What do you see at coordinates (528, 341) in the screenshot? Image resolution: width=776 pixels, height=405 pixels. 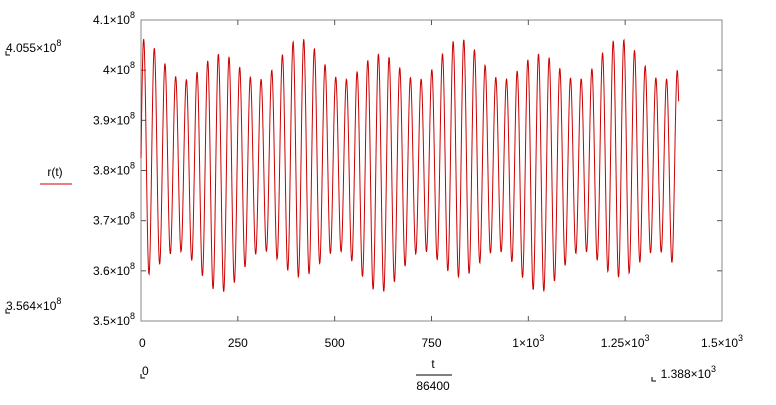 I see `x-tick-label: 1×10³` at bounding box center [528, 341].